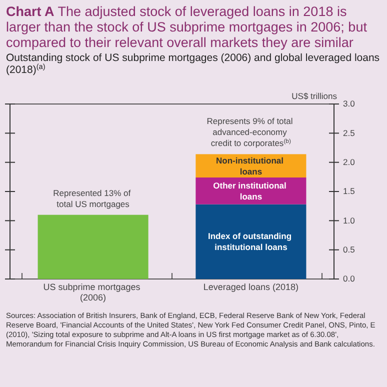 This screenshot has width=387, height=387. I want to click on x-tick-label: US subprime mortgages (2006), so click(93, 292).